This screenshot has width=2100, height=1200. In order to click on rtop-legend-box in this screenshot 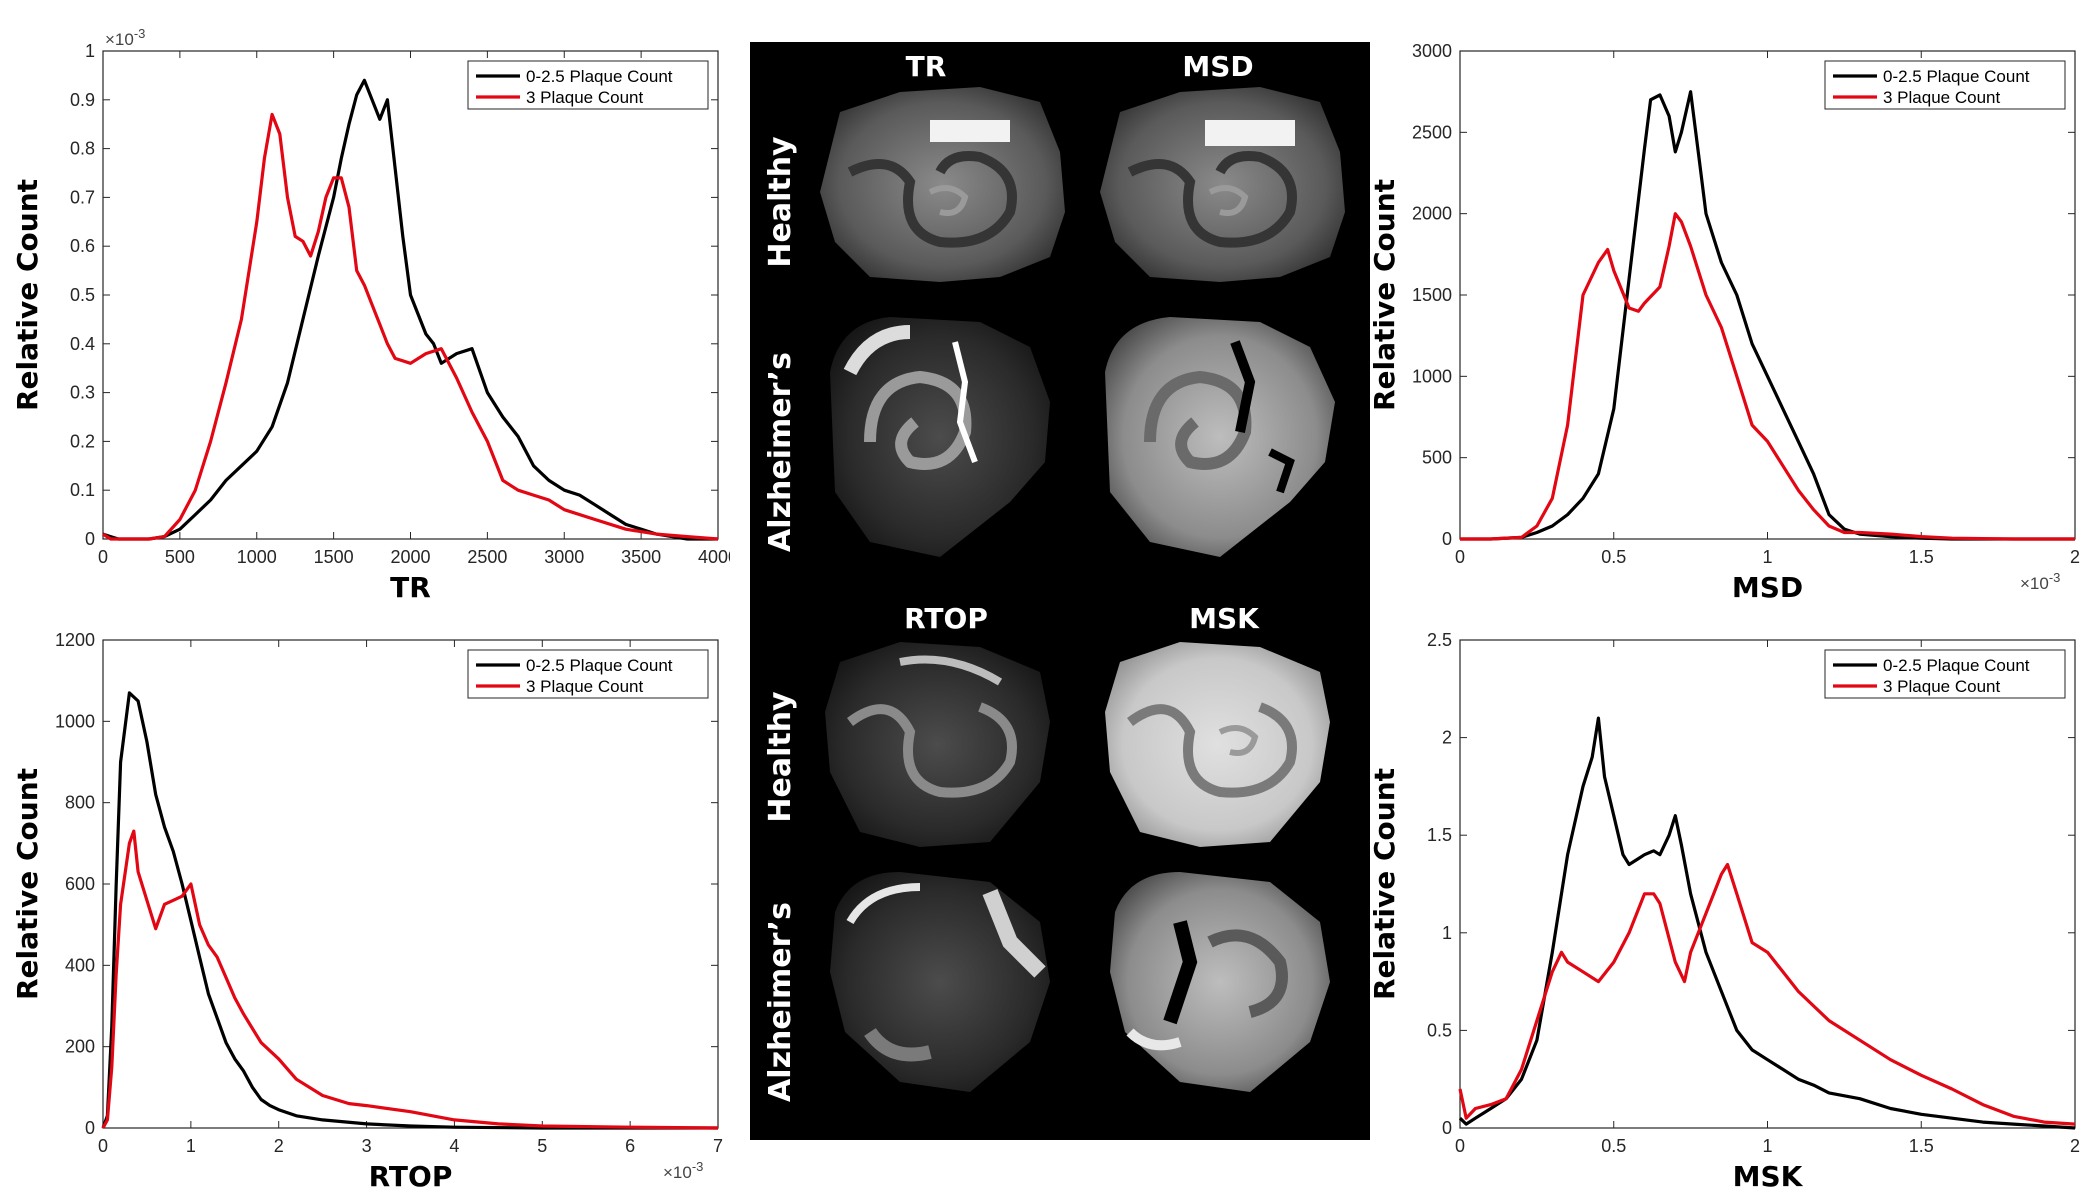, I will do `click(588, 674)`.